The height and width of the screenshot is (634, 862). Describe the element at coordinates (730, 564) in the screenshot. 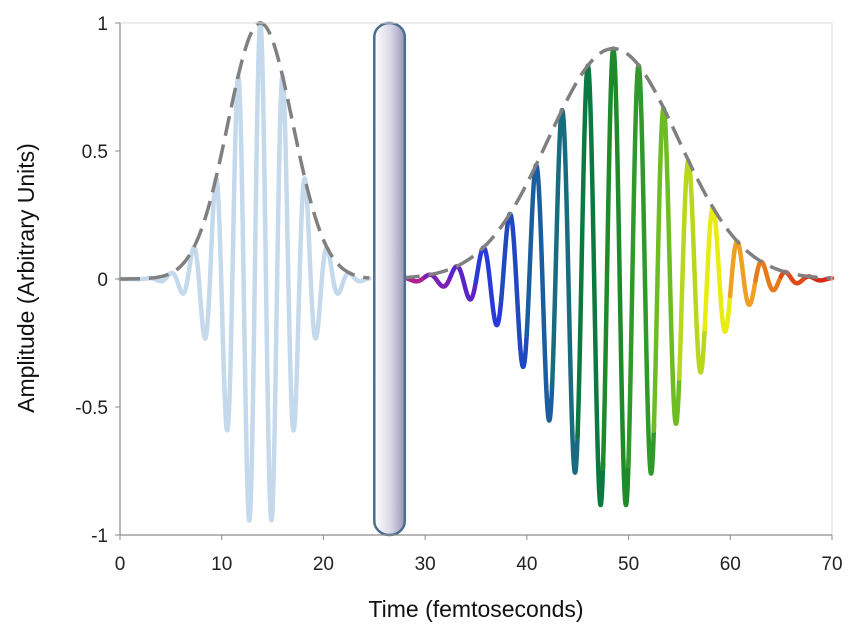

I see `x-tick-label: 60` at that location.